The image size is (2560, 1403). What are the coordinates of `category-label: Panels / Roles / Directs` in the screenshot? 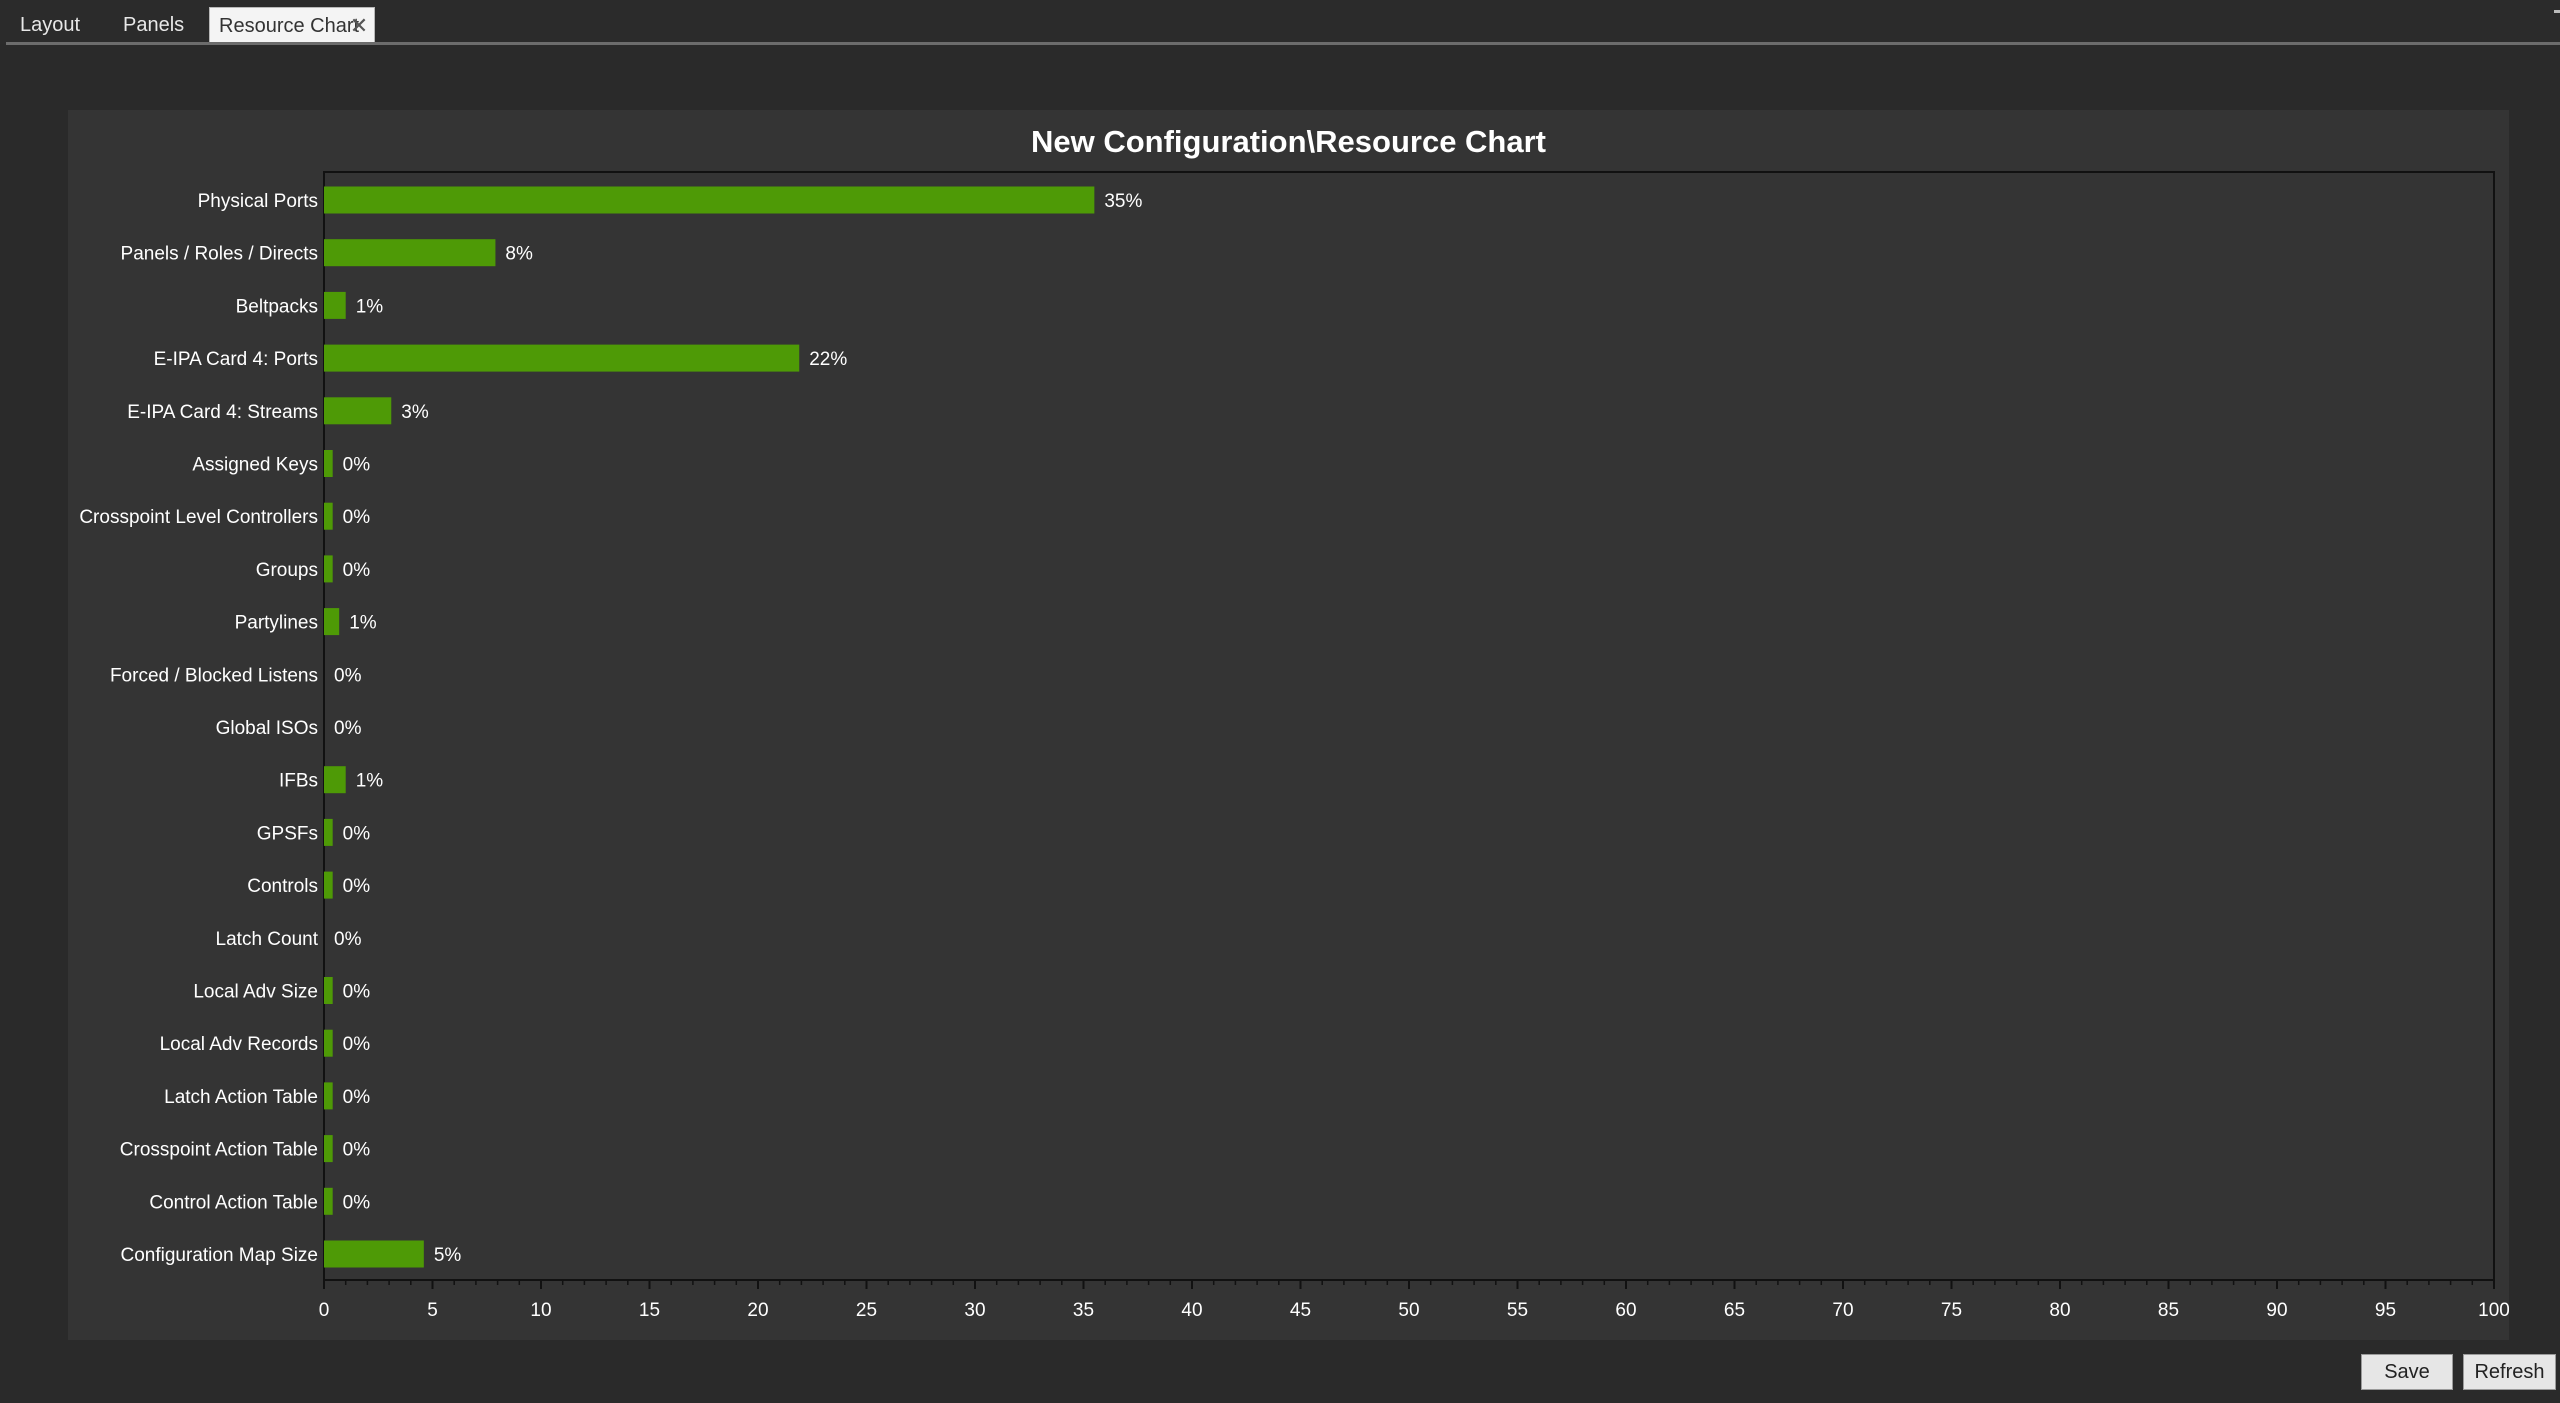 It's located at (219, 254).